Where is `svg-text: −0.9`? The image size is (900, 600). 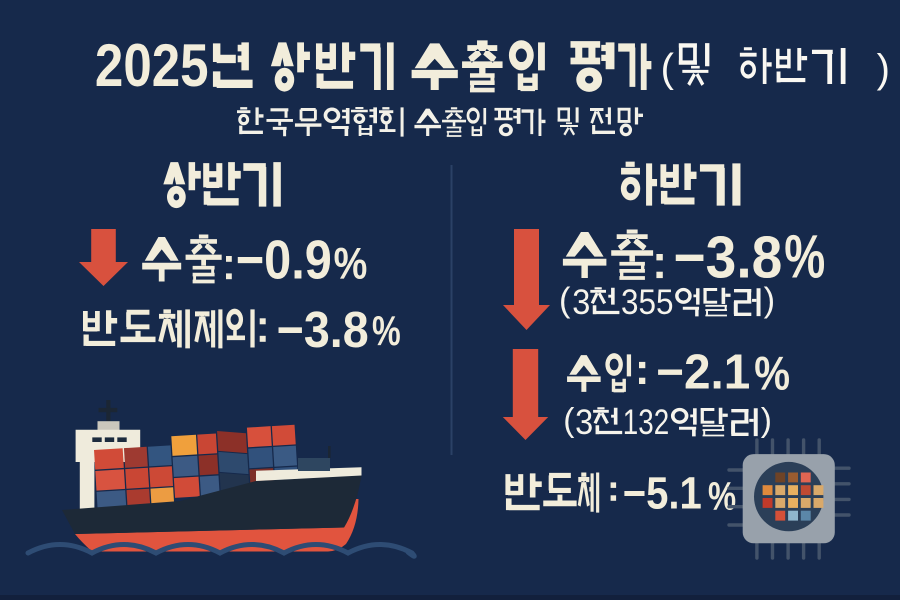 svg-text: −0.9 is located at coordinates (284, 259).